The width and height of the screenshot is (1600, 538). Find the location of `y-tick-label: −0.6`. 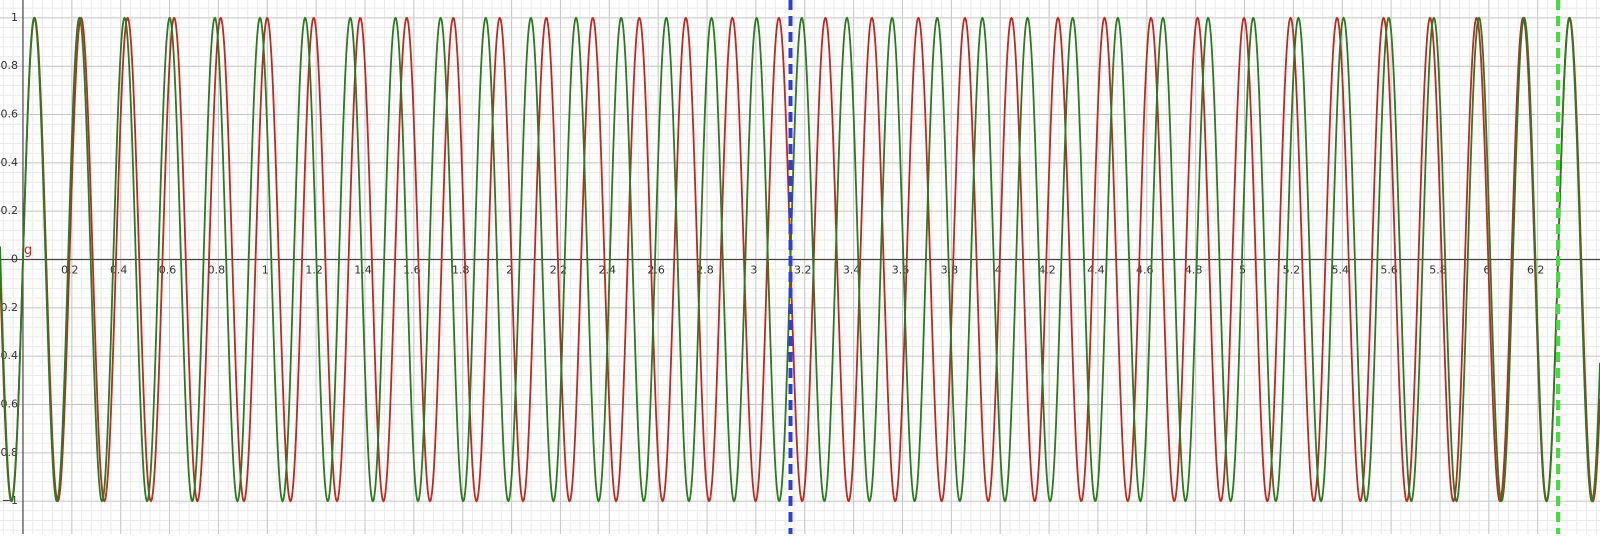

y-tick-label: −0.6 is located at coordinates (9, 403).